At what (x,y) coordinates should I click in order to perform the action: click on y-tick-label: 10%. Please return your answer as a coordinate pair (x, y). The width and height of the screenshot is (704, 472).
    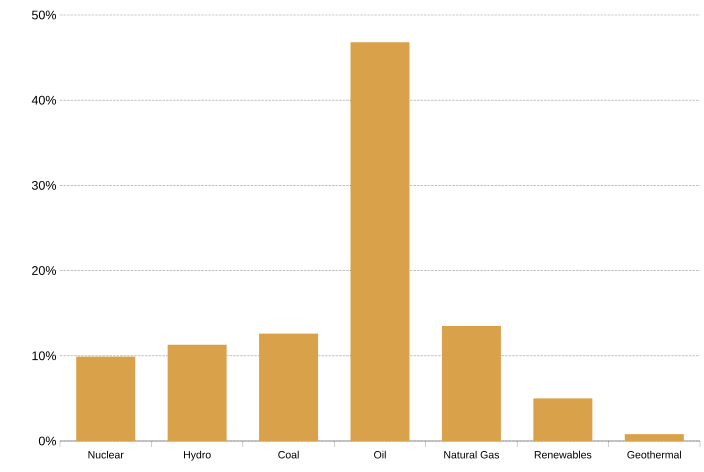
    Looking at the image, I should click on (44, 355).